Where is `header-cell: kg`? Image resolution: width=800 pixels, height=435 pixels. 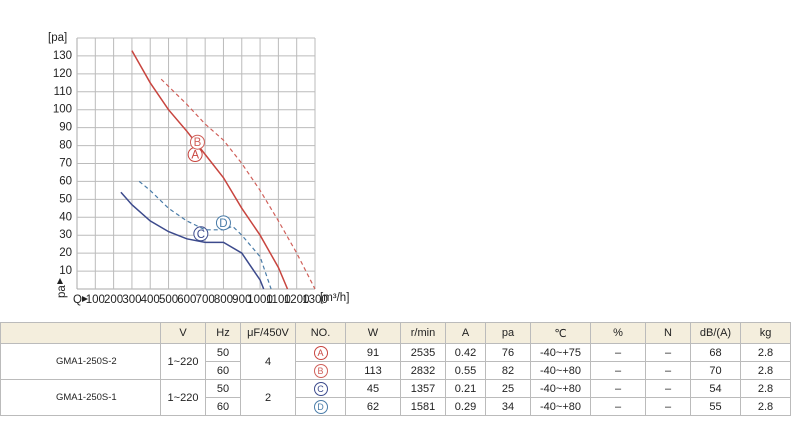 header-cell: kg is located at coordinates (765, 333).